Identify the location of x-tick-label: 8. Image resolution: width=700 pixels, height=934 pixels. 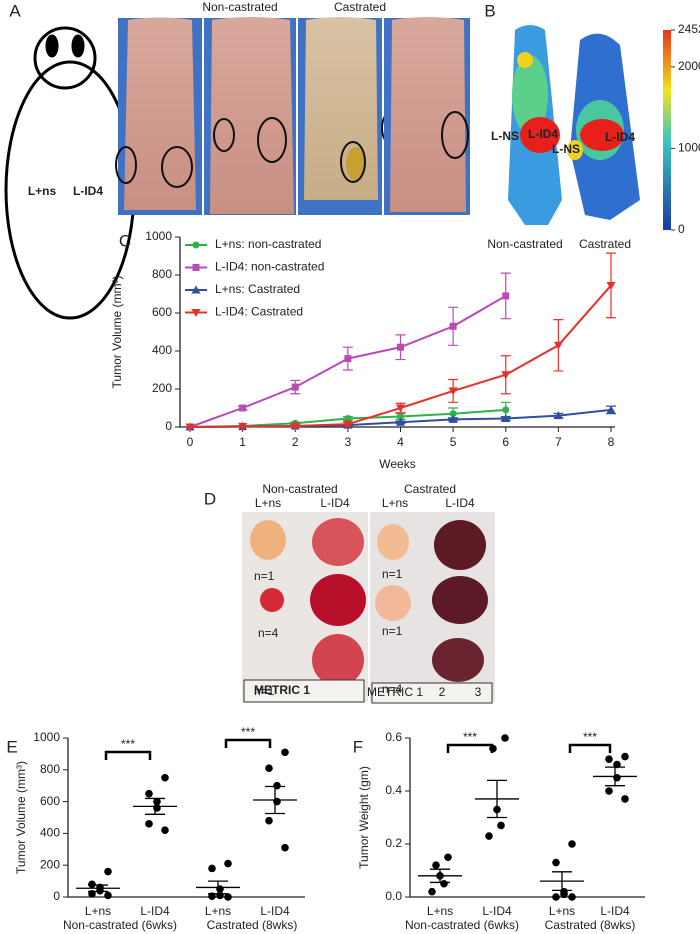
(611, 442).